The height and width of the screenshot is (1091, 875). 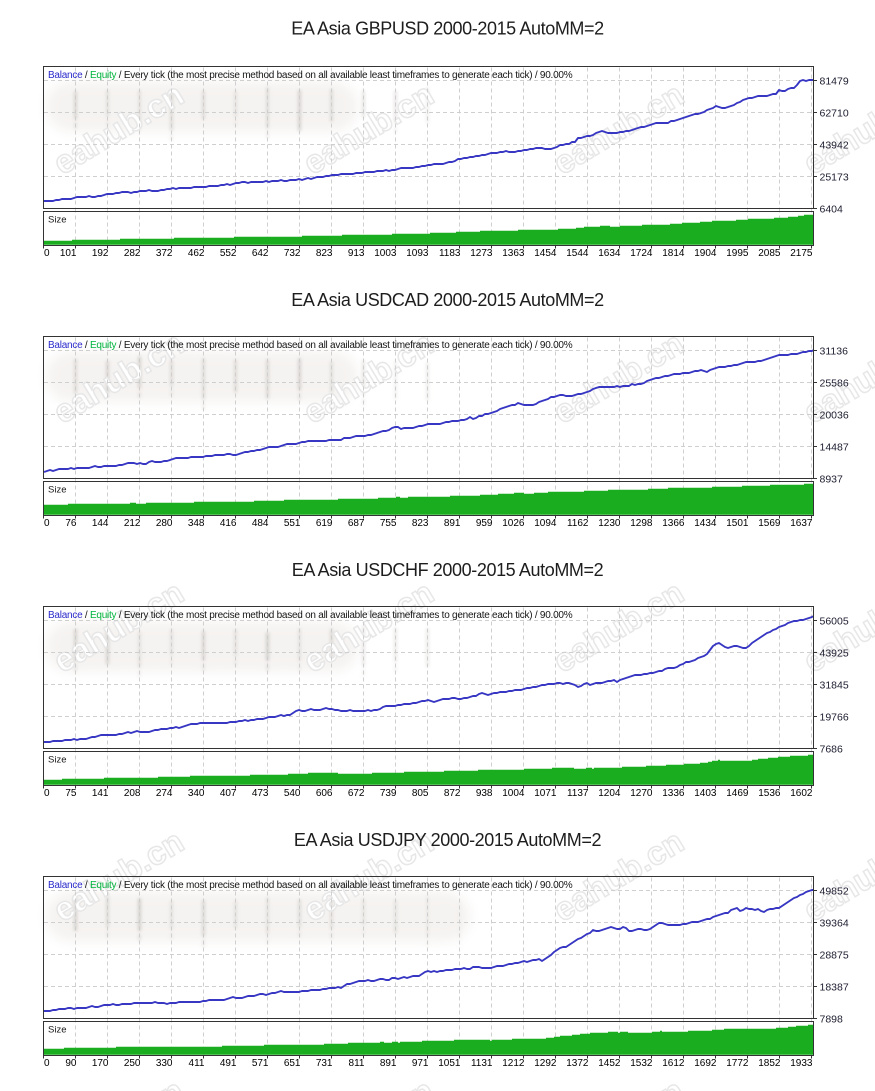 What do you see at coordinates (834, 352) in the screenshot?
I see `svg-text: 31136` at bounding box center [834, 352].